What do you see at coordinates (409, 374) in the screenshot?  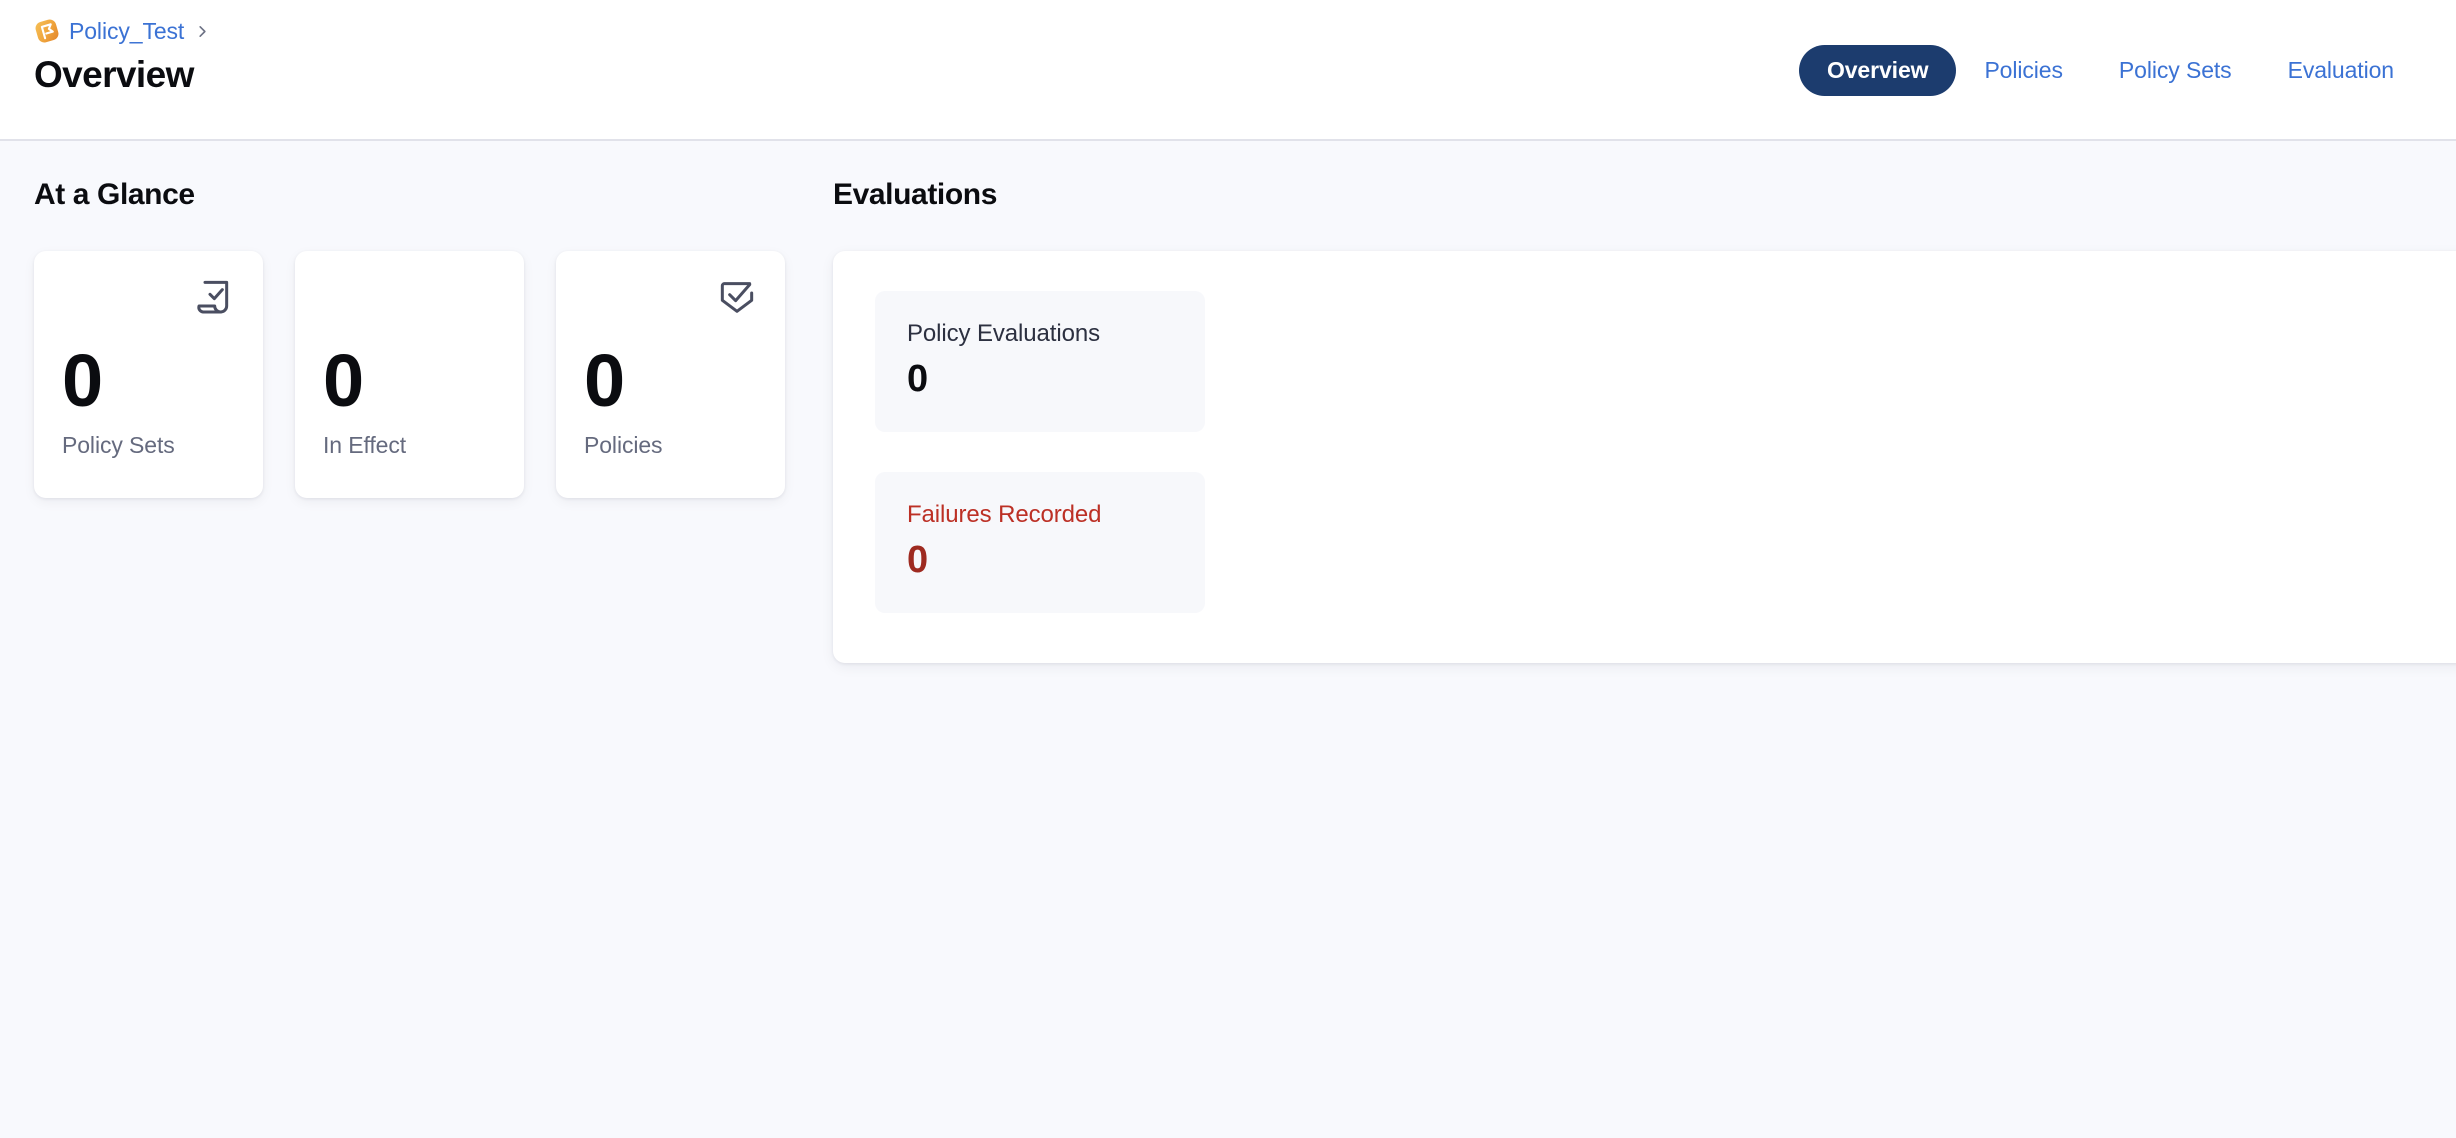 I see `glance-card-in-effect: 0 In Effect` at bounding box center [409, 374].